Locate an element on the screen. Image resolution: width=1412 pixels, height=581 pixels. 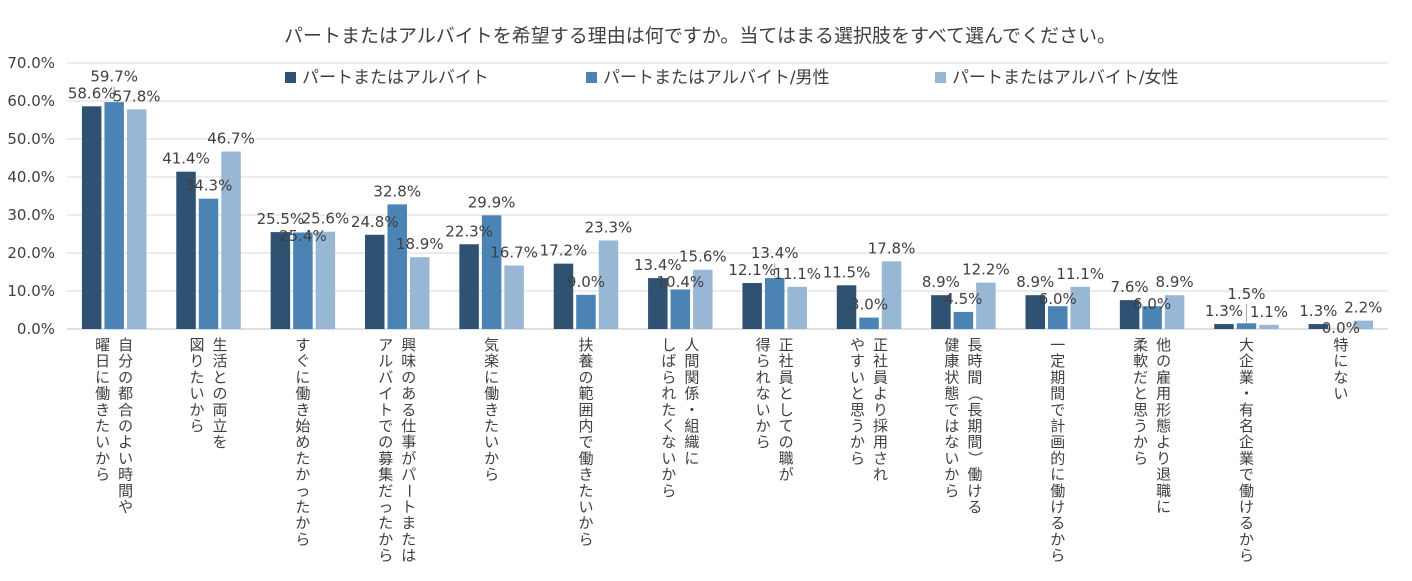
data-label: 8.9% is located at coordinates (1035, 282).